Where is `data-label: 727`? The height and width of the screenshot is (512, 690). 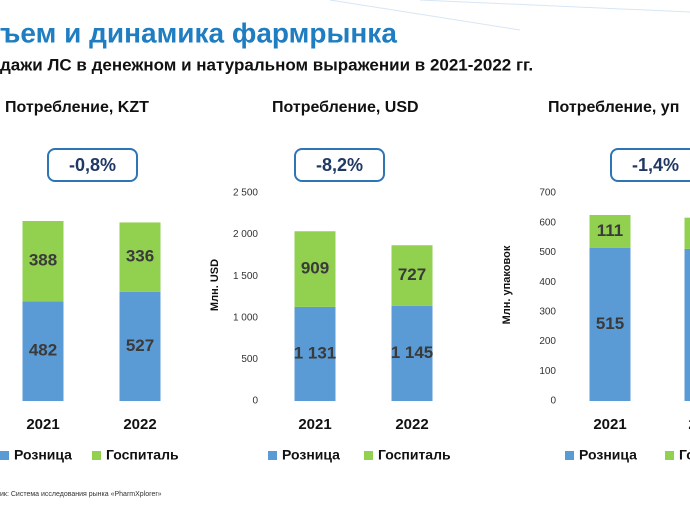
data-label: 727 is located at coordinates (412, 274).